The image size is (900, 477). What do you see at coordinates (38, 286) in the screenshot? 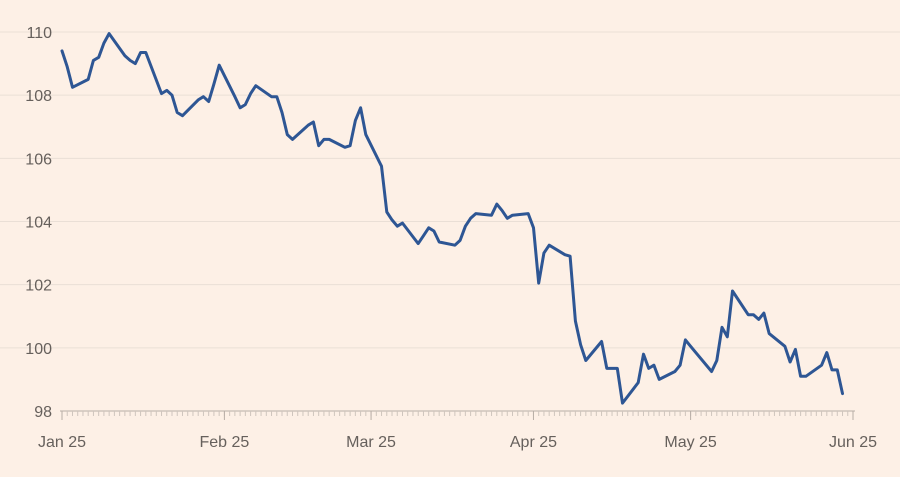
I see `y-tick-label-102: 102` at bounding box center [38, 286].